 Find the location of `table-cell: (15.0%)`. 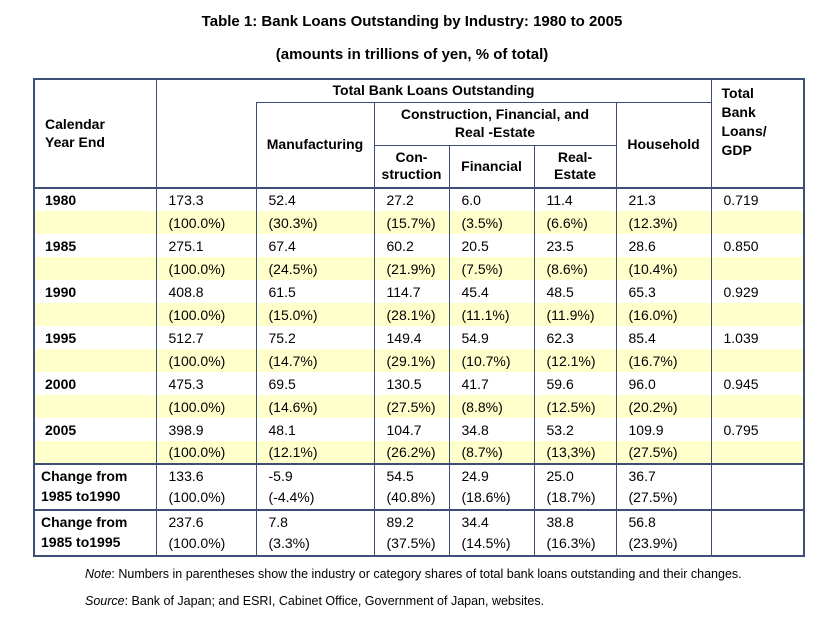

table-cell: (15.0%) is located at coordinates (315, 314).